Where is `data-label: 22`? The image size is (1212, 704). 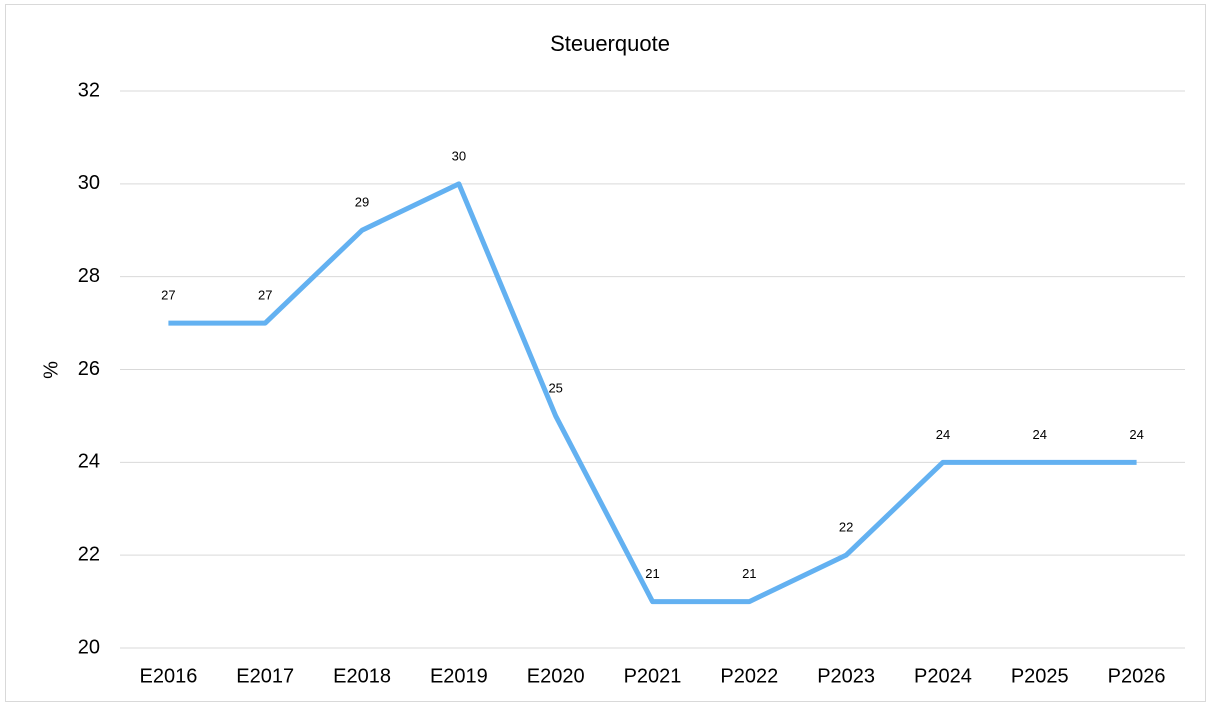 data-label: 22 is located at coordinates (846, 527).